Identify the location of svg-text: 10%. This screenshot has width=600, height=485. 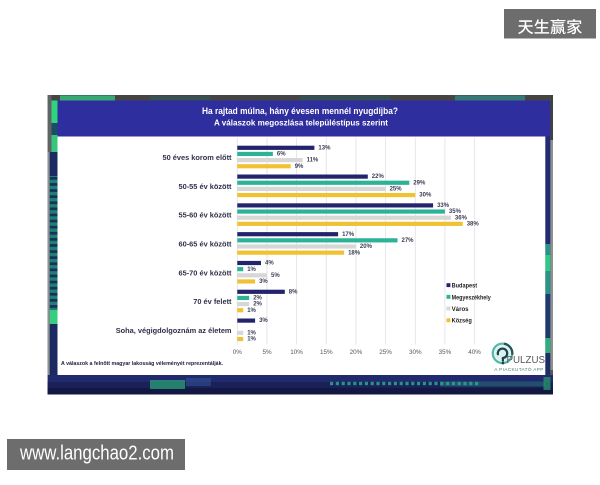
(296, 352).